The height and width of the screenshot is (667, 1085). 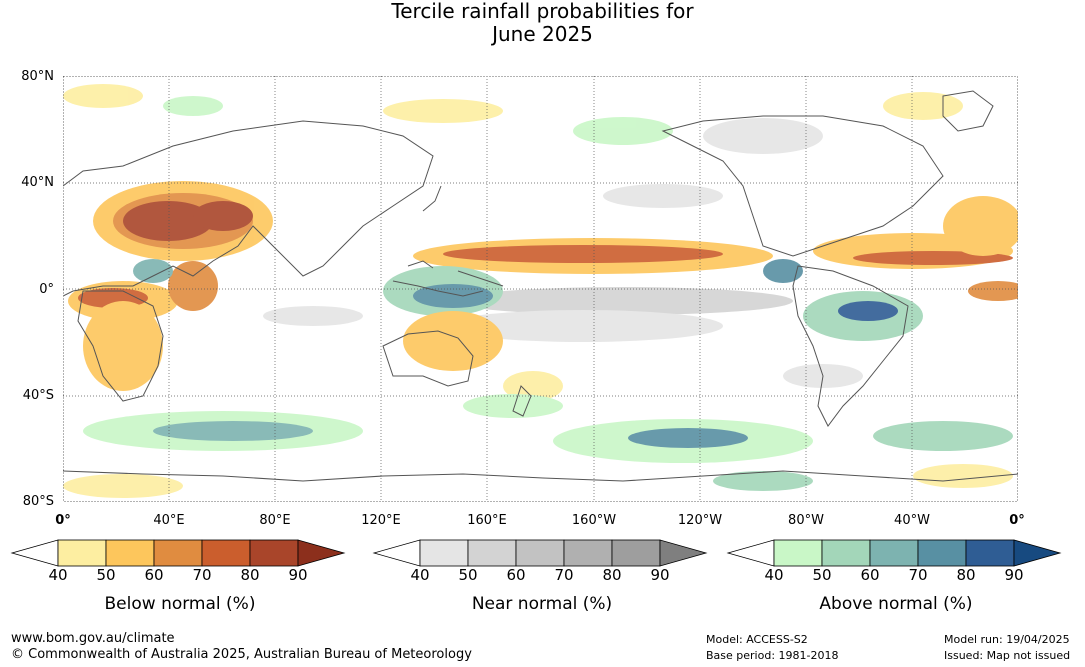 I want to click on lon-label-80e: 80°E, so click(x=275, y=520).